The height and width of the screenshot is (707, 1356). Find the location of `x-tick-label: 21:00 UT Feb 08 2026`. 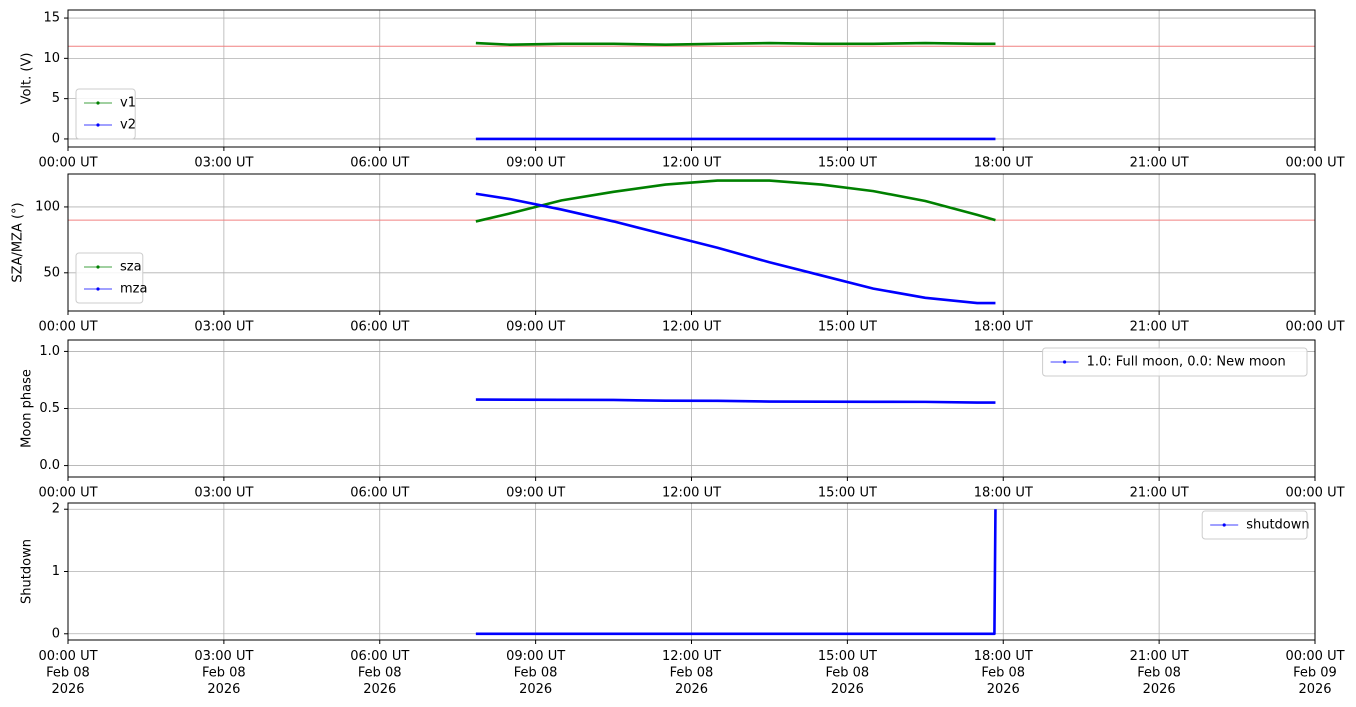

x-tick-label: 21:00 UT Feb 08 2026 is located at coordinates (1159, 673).